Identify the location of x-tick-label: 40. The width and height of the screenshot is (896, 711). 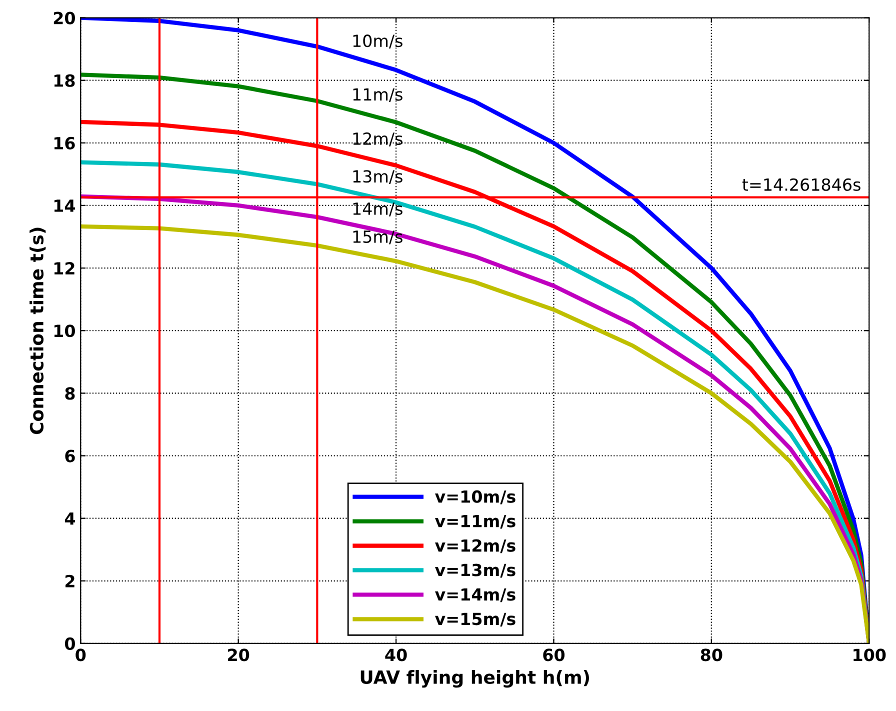
(396, 655).